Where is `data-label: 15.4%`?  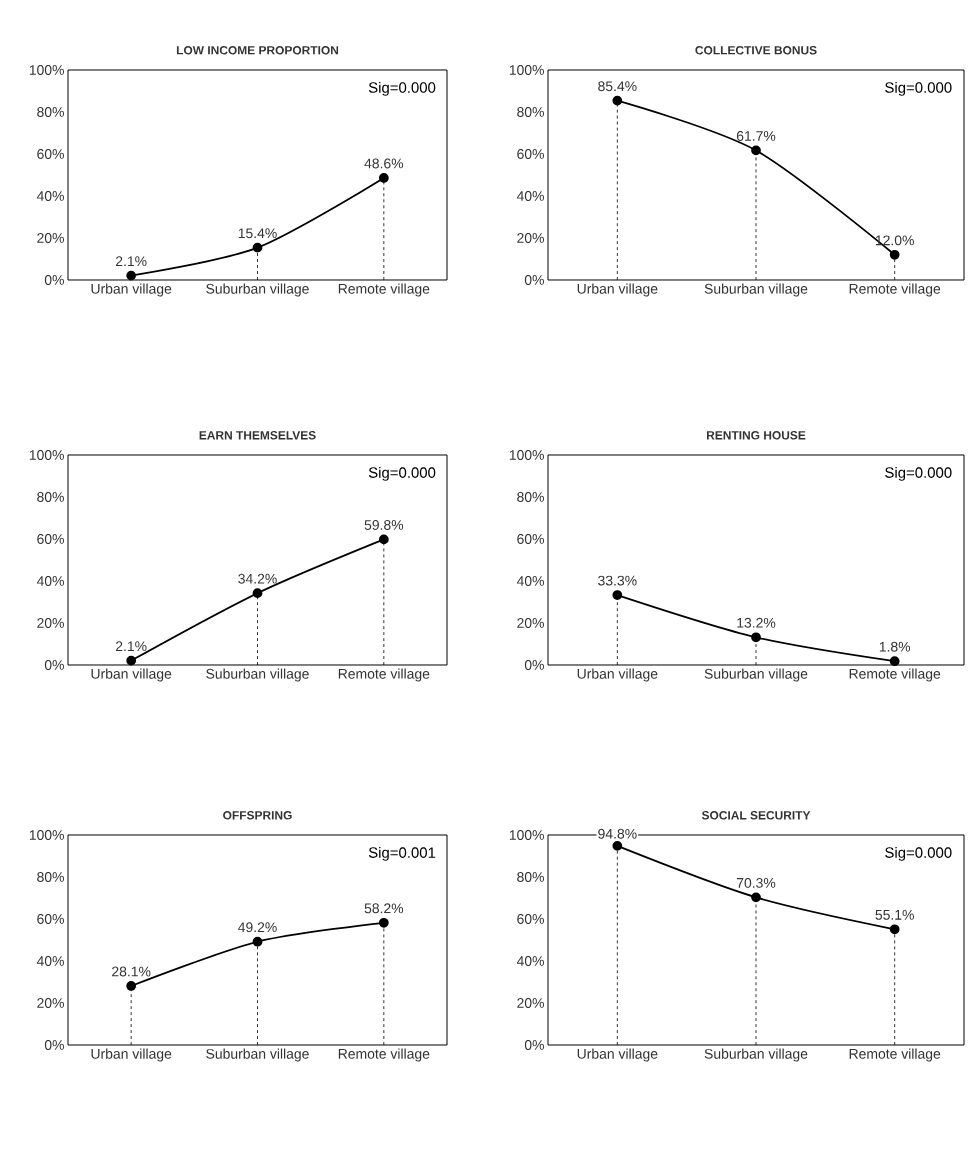
data-label: 15.4% is located at coordinates (257, 233).